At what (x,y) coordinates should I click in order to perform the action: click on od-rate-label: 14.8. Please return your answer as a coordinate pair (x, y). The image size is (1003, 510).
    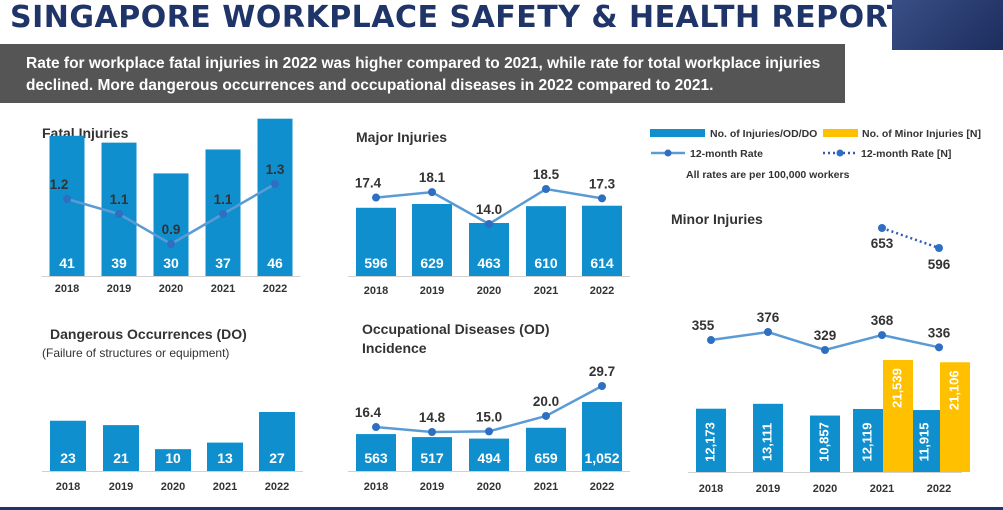
    Looking at the image, I should click on (432, 417).